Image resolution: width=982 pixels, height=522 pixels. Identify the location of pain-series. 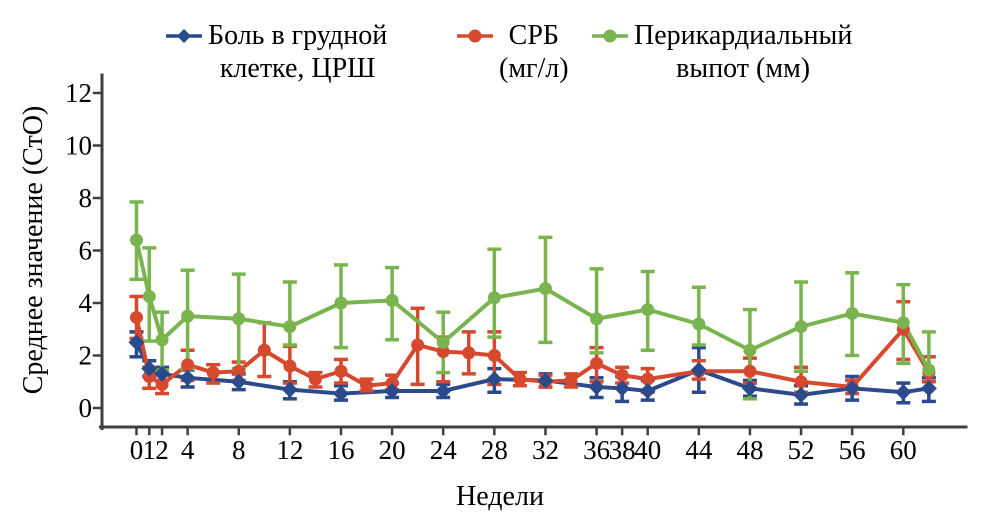
(532, 368).